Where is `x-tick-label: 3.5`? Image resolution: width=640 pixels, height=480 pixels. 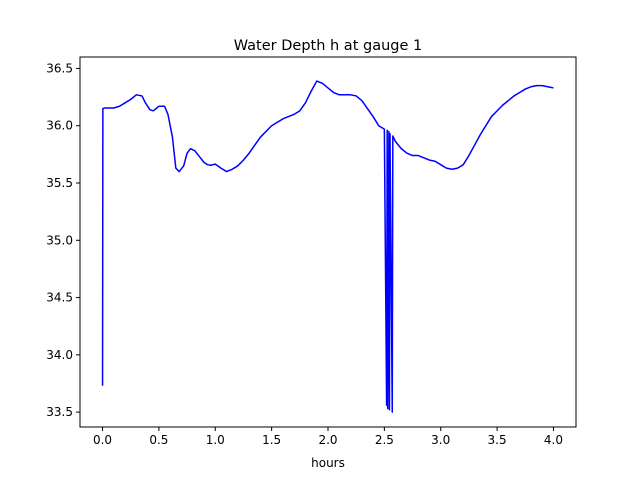
x-tick-label: 3.5 is located at coordinates (497, 440).